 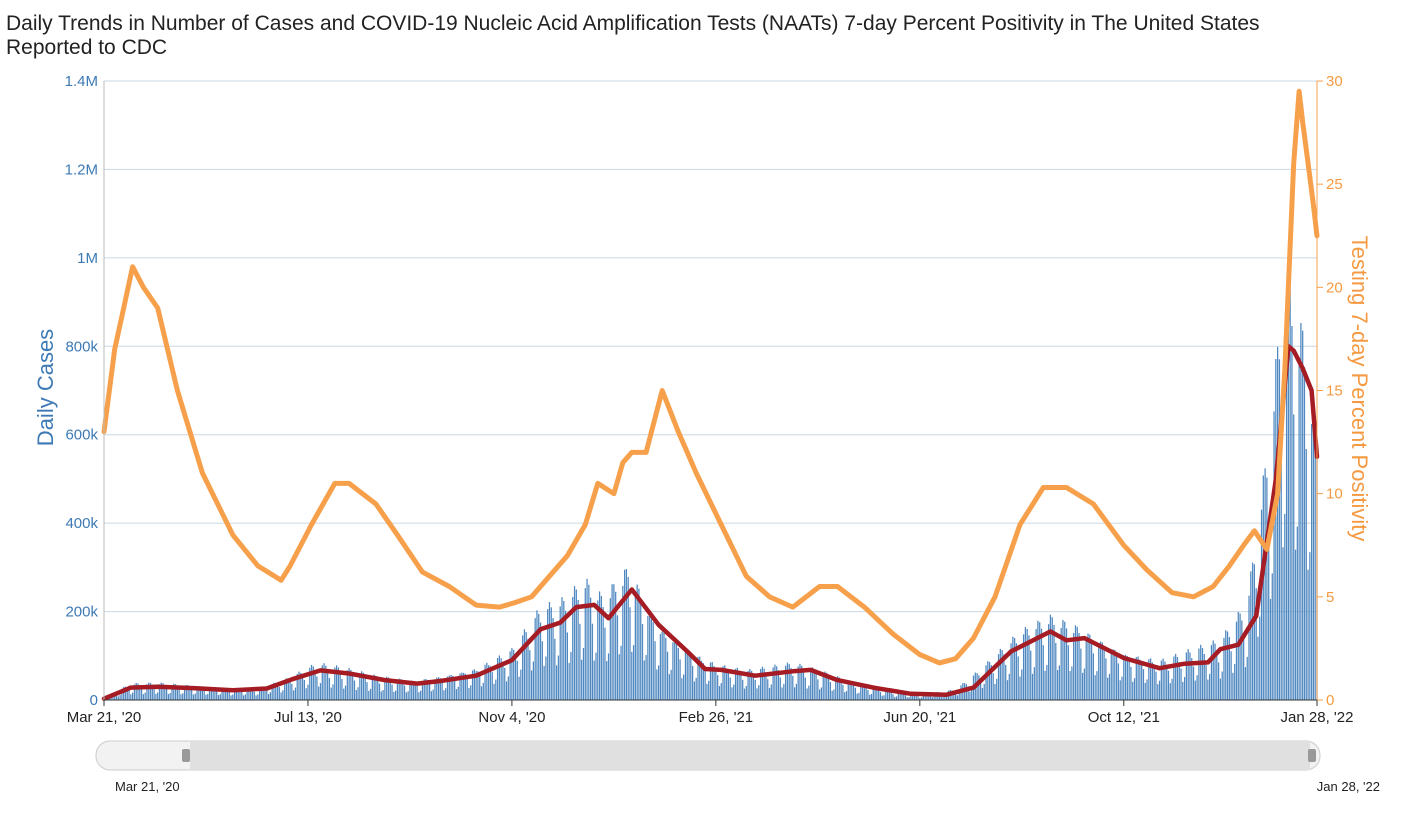 I want to click on y-right-tick-label: 10, so click(x=1334, y=494).